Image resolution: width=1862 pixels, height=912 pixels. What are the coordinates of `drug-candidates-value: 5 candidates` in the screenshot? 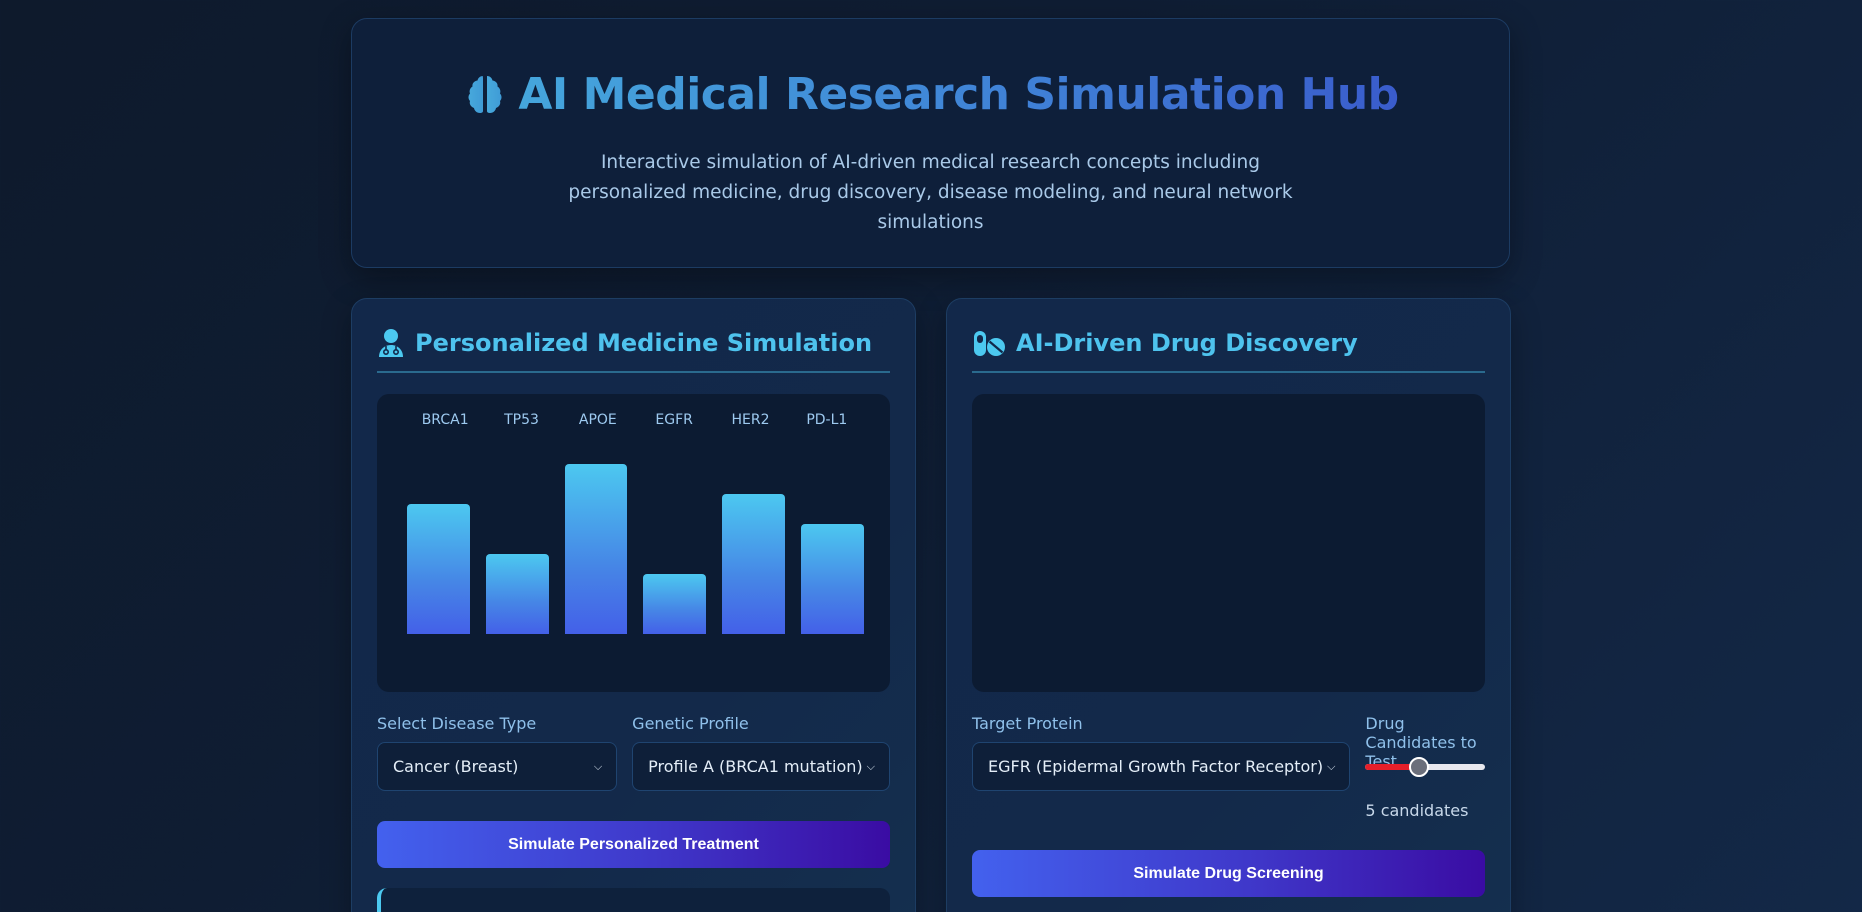 It's located at (1417, 810).